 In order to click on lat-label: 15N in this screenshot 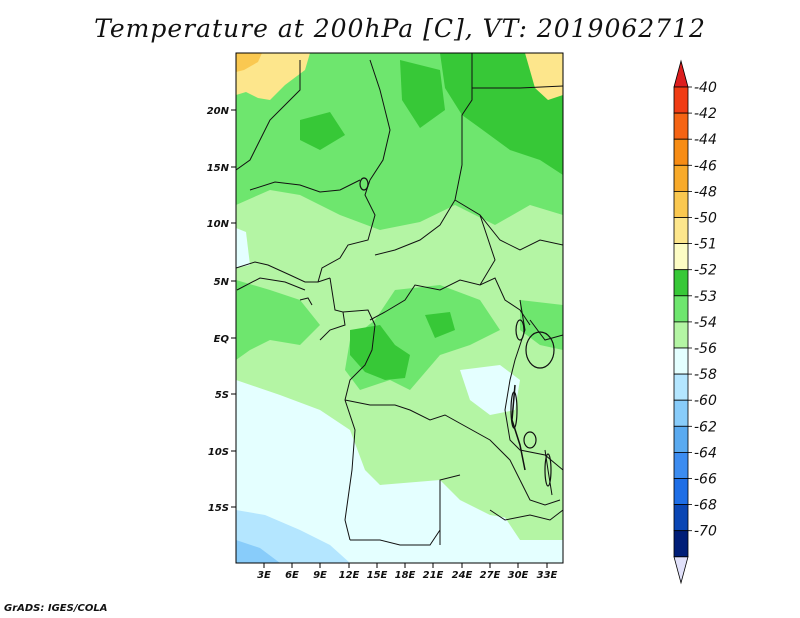, I will do `click(218, 168)`.